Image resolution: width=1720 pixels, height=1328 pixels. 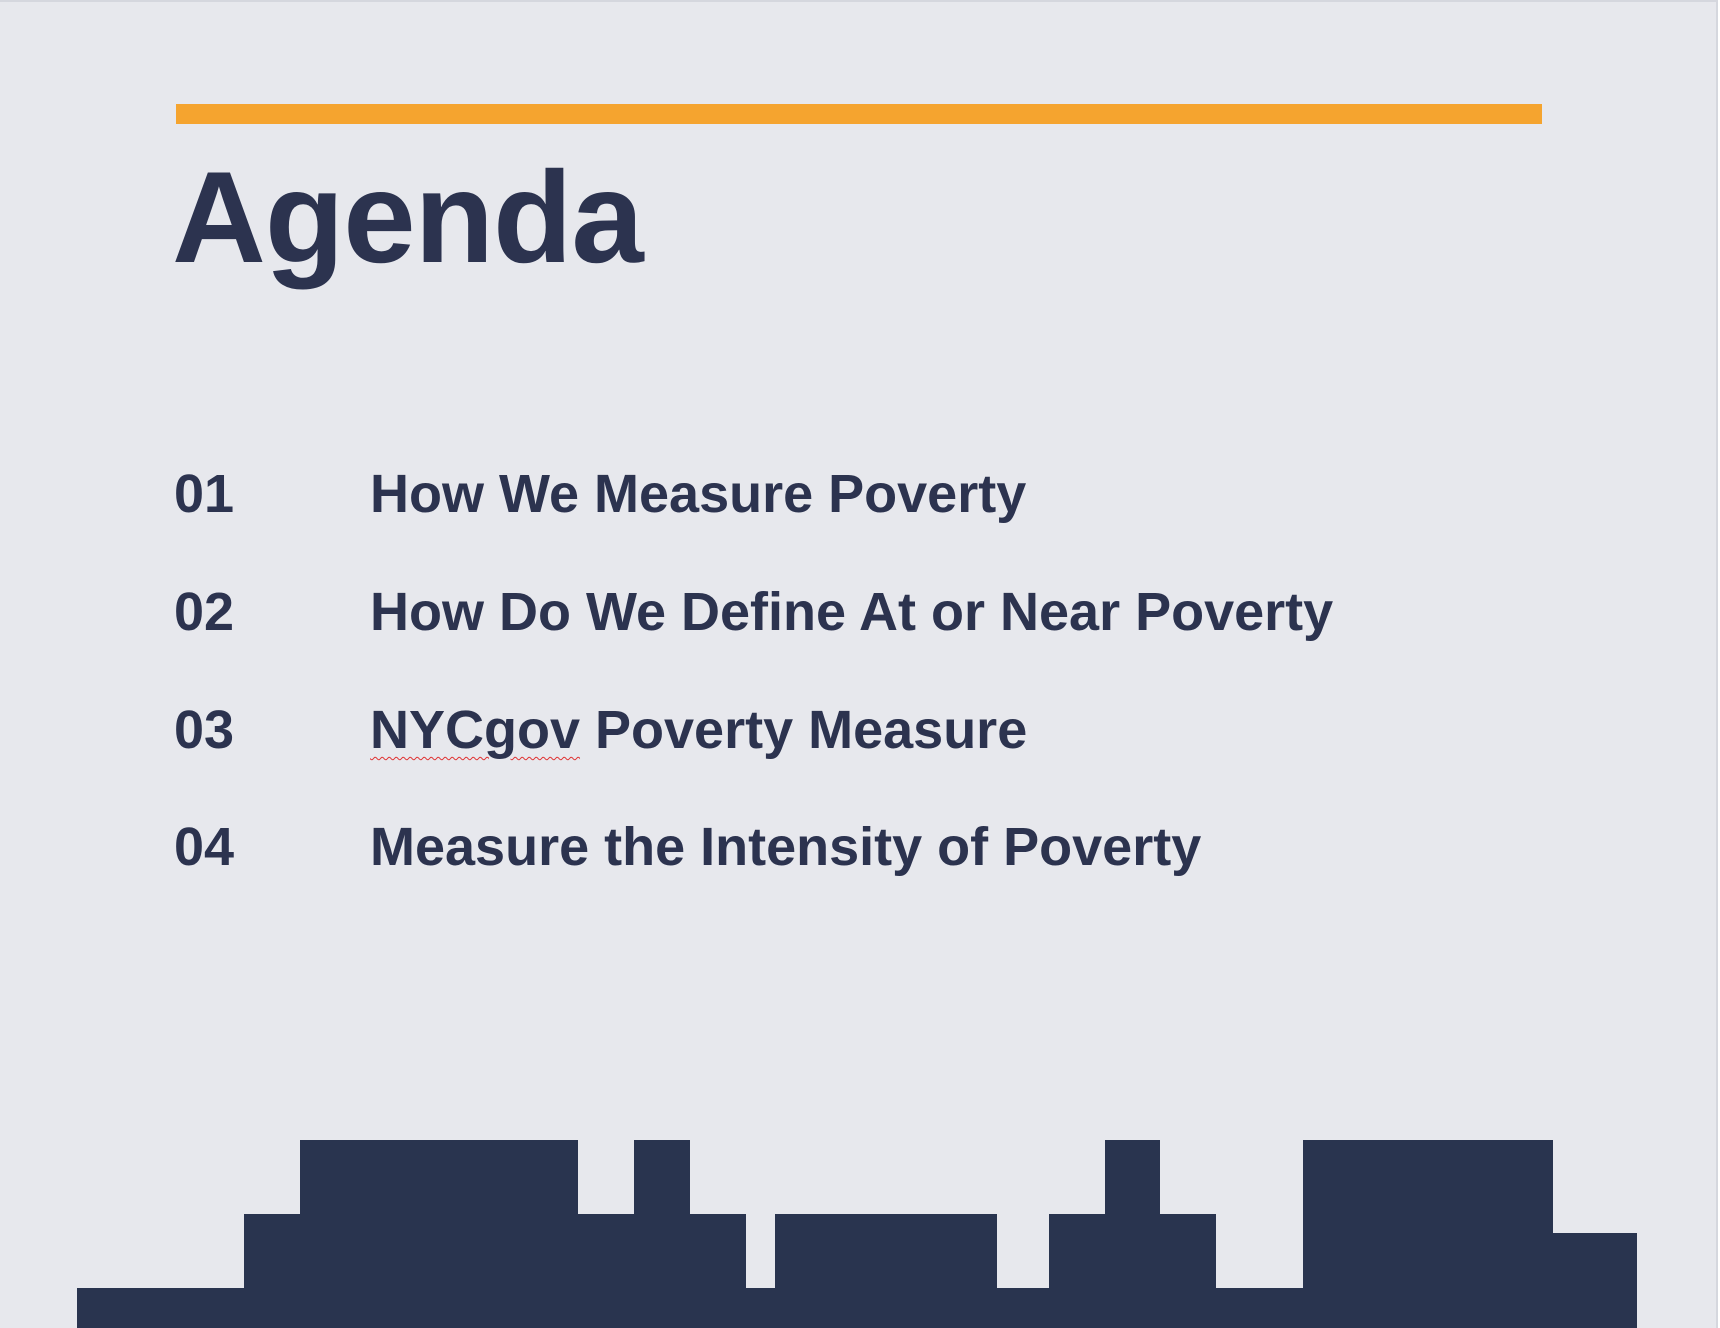 I want to click on agenda-item-label: How Do We Define At or Near Poverty, so click(x=852, y=612).